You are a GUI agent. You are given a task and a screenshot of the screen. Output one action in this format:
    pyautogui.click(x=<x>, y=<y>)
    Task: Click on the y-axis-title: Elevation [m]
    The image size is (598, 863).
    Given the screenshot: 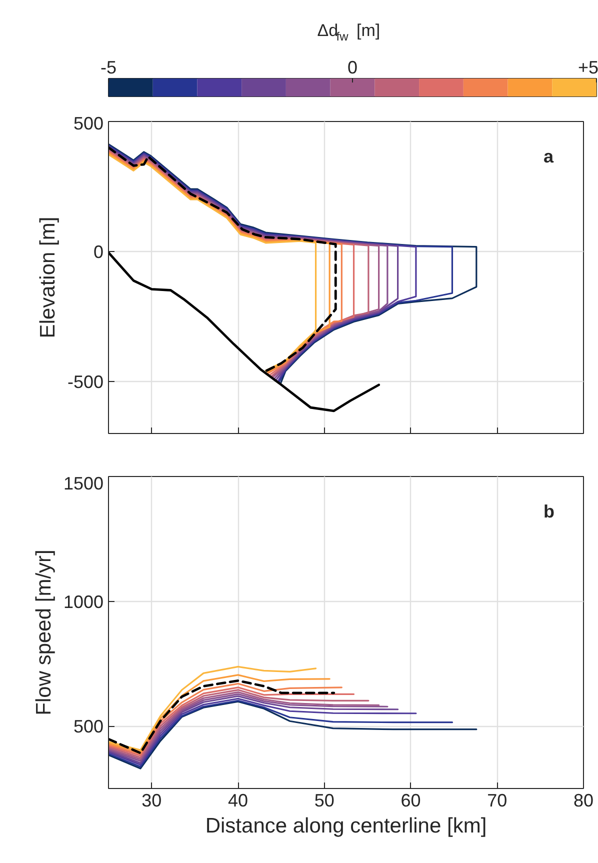 What is the action you would take?
    pyautogui.click(x=48, y=277)
    